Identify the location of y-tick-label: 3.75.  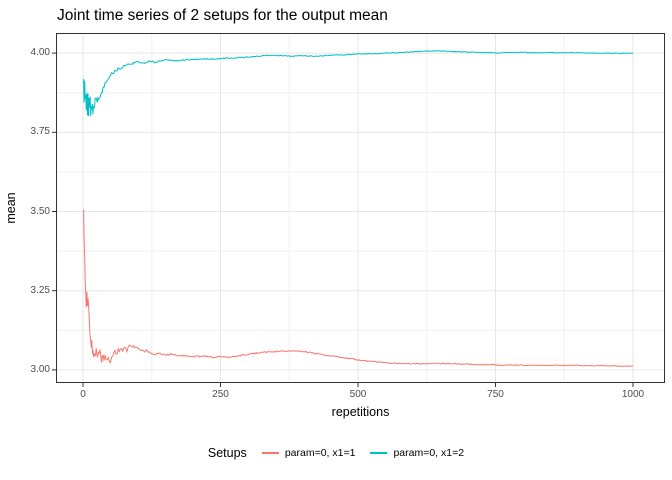
(40, 132).